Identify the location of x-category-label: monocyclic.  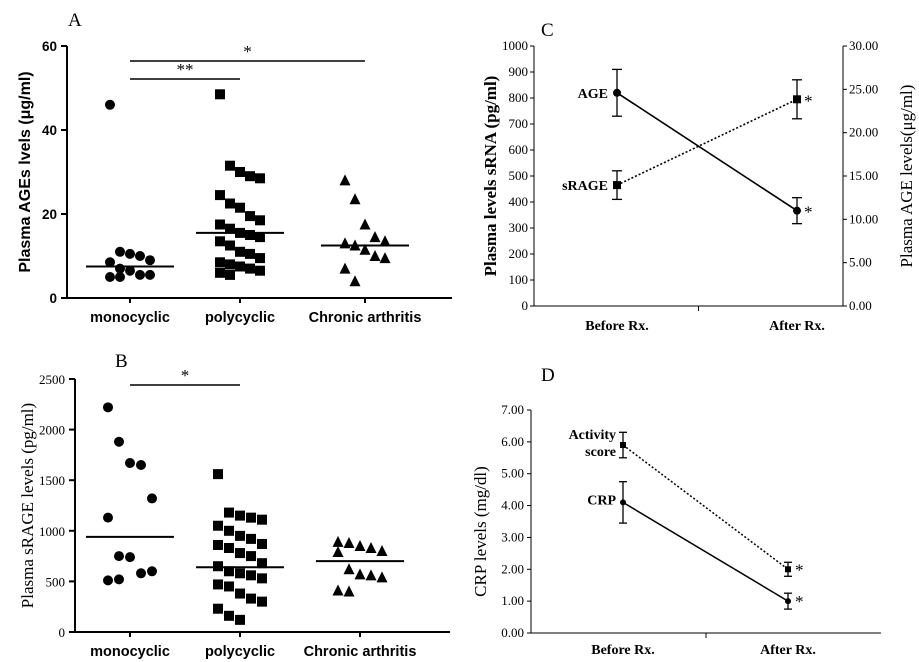
(130, 652).